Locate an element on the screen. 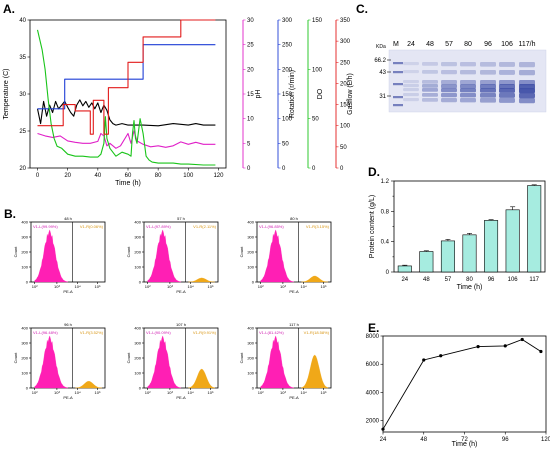 This screenshot has height=453, width=550. histogram-gate-right-label: V1-R(0.06%) is located at coordinates (92, 226).